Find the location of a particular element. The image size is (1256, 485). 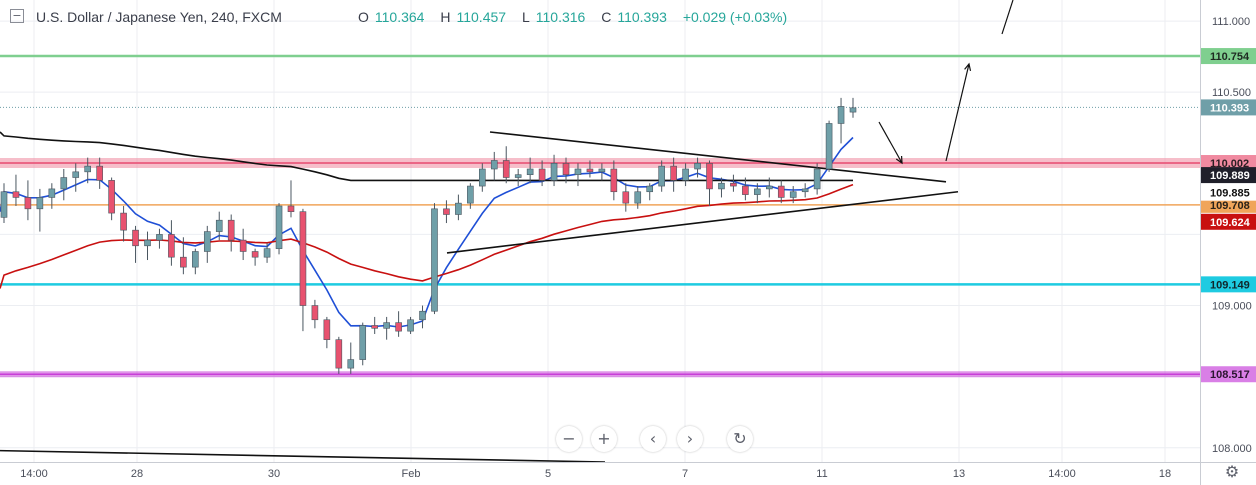

ema-mid-line is located at coordinates (427, 236).